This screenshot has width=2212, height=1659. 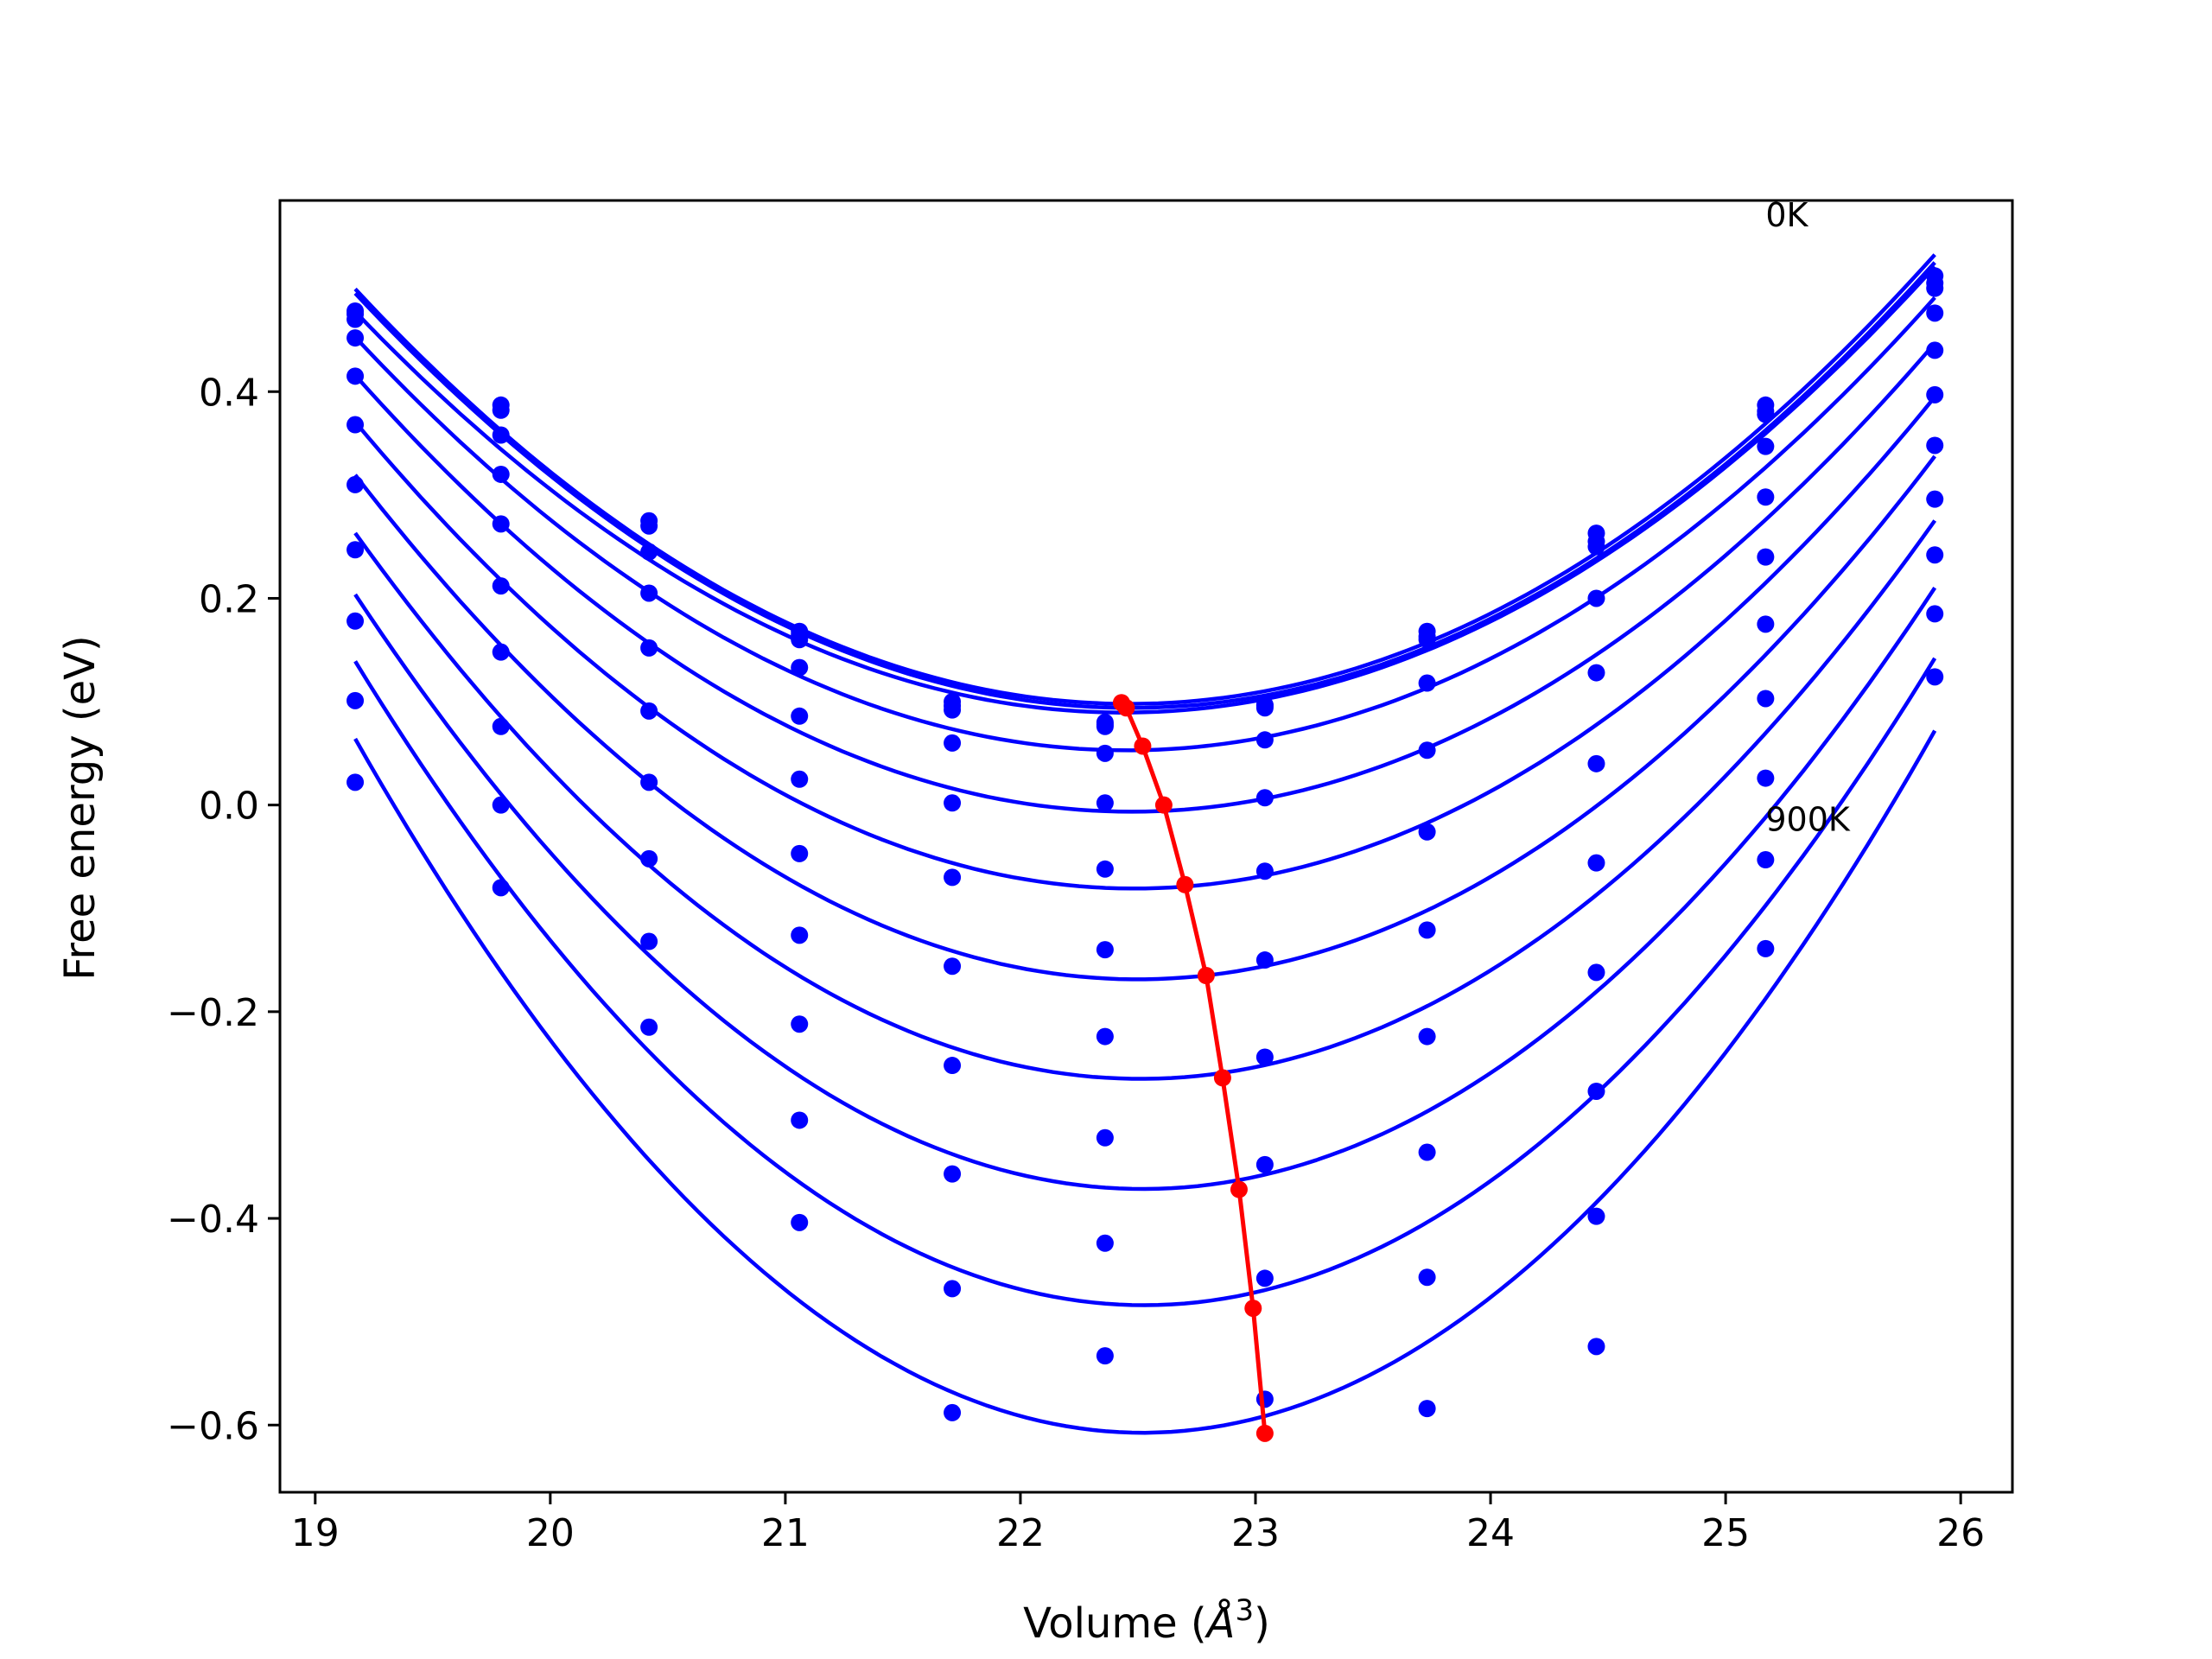 What do you see at coordinates (550, 1533) in the screenshot?
I see `x-tick-label: 20` at bounding box center [550, 1533].